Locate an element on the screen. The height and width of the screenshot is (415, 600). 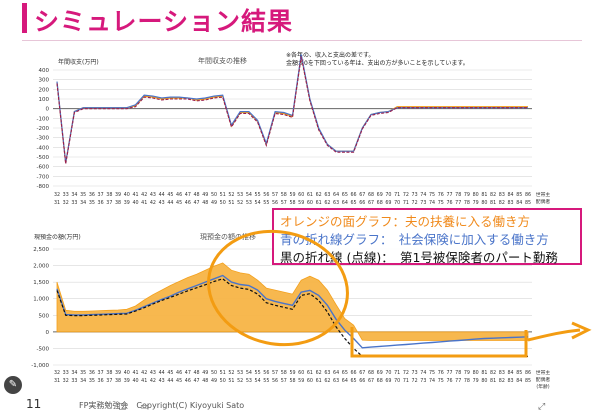
chart1-xtick-label: 81 is located at coordinates (484, 195).